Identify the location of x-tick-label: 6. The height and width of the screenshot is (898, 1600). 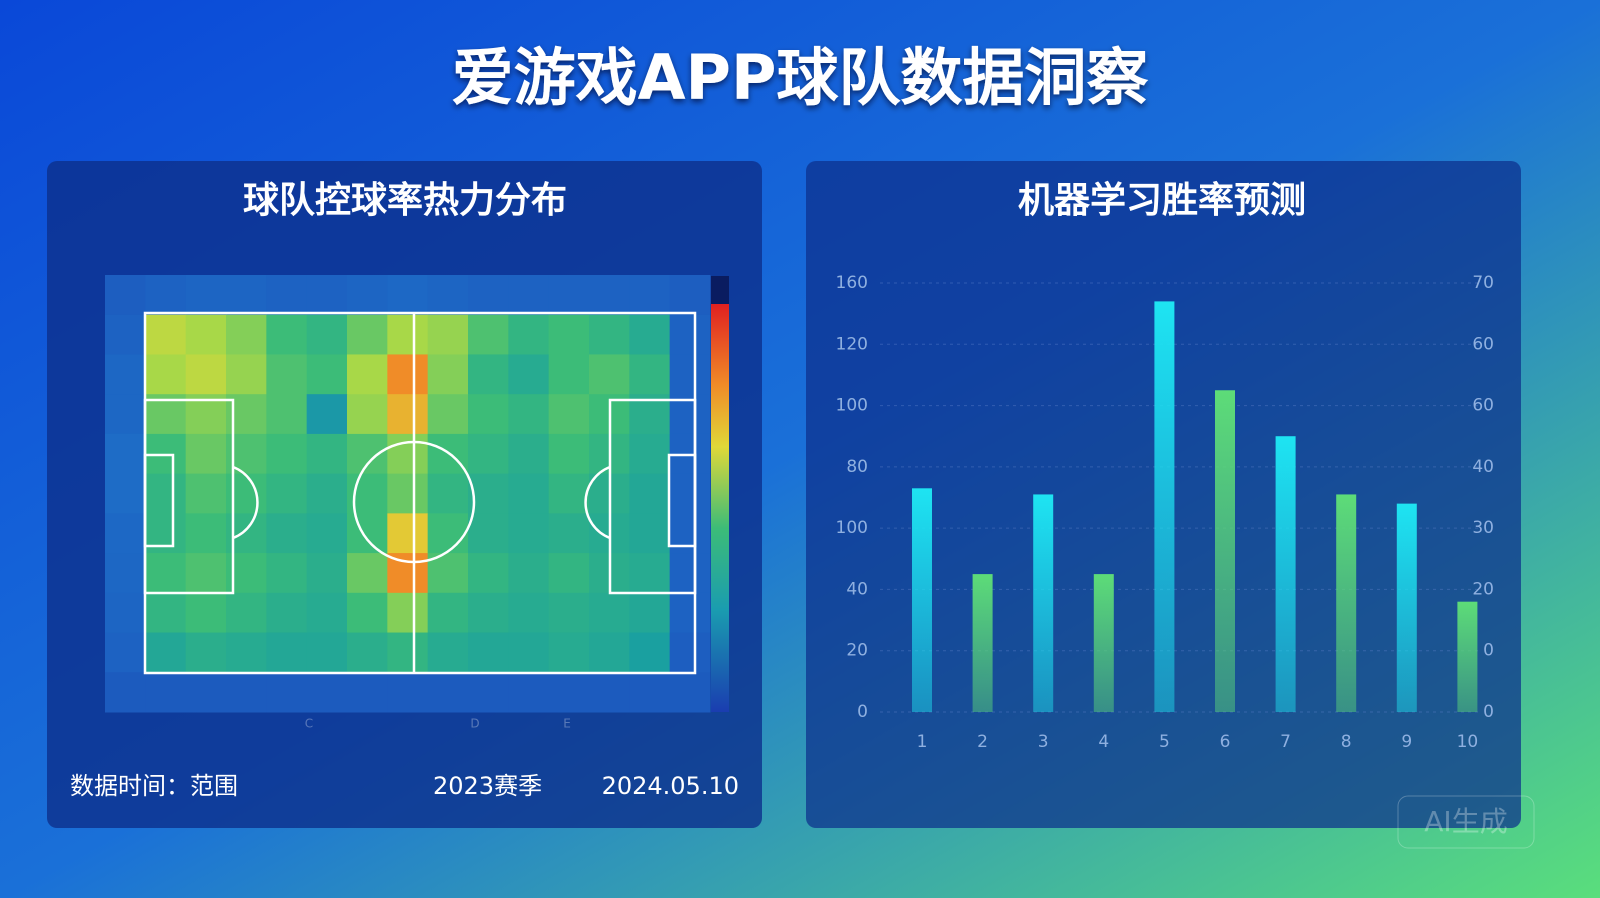
(1225, 742).